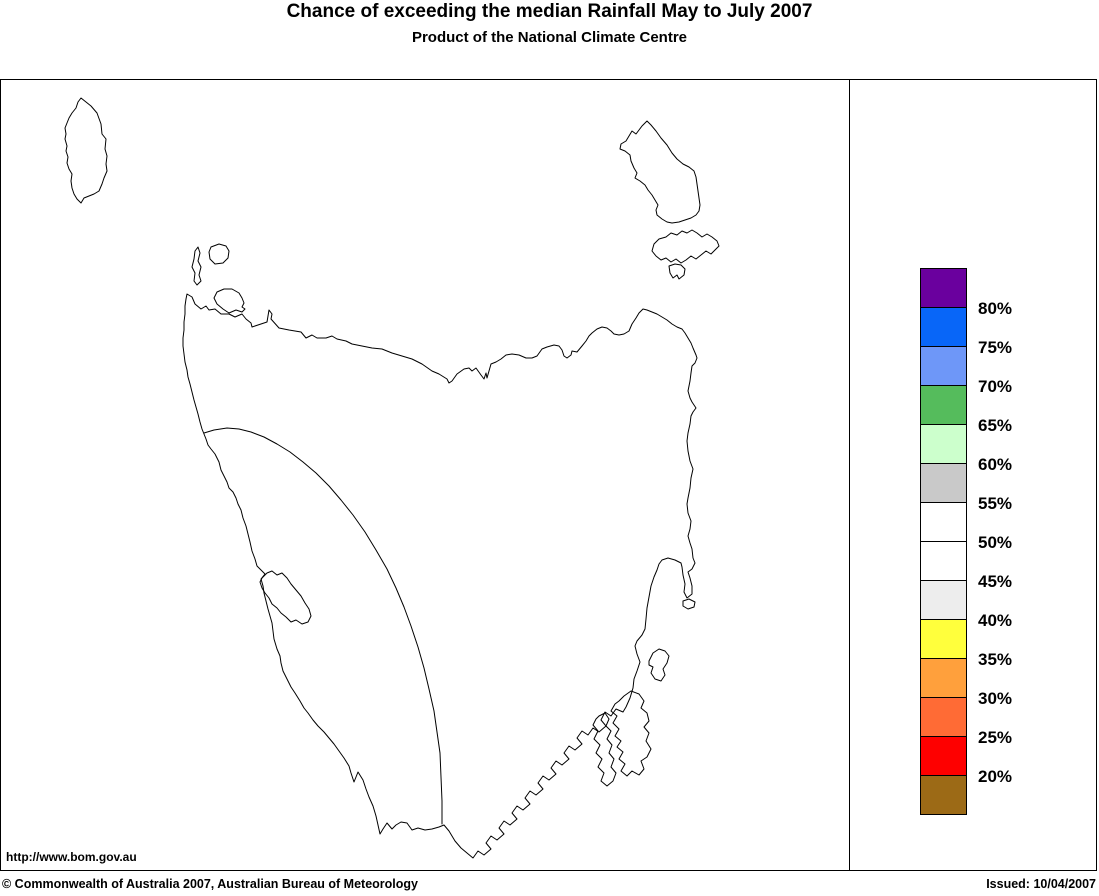  I want to click on legend-color-scale, so click(943, 541).